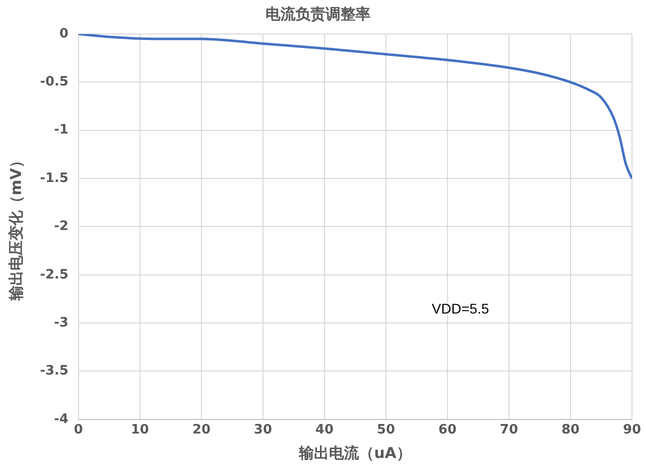 The height and width of the screenshot is (467, 646). What do you see at coordinates (63, 34) in the screenshot?
I see `y-tick-label: 0` at bounding box center [63, 34].